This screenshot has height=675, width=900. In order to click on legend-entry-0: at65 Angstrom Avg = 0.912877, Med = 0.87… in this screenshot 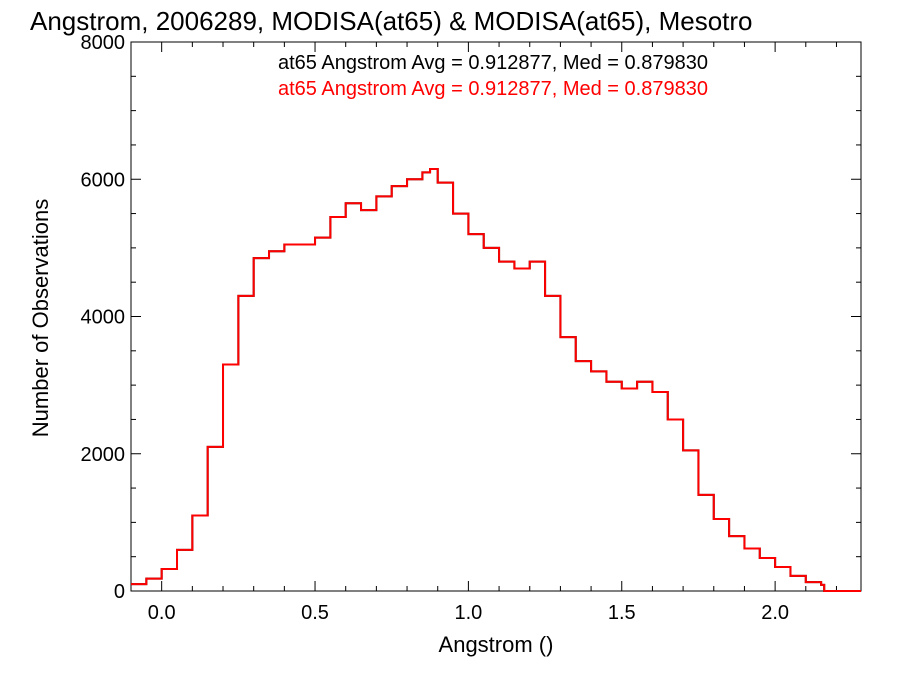, I will do `click(493, 63)`.